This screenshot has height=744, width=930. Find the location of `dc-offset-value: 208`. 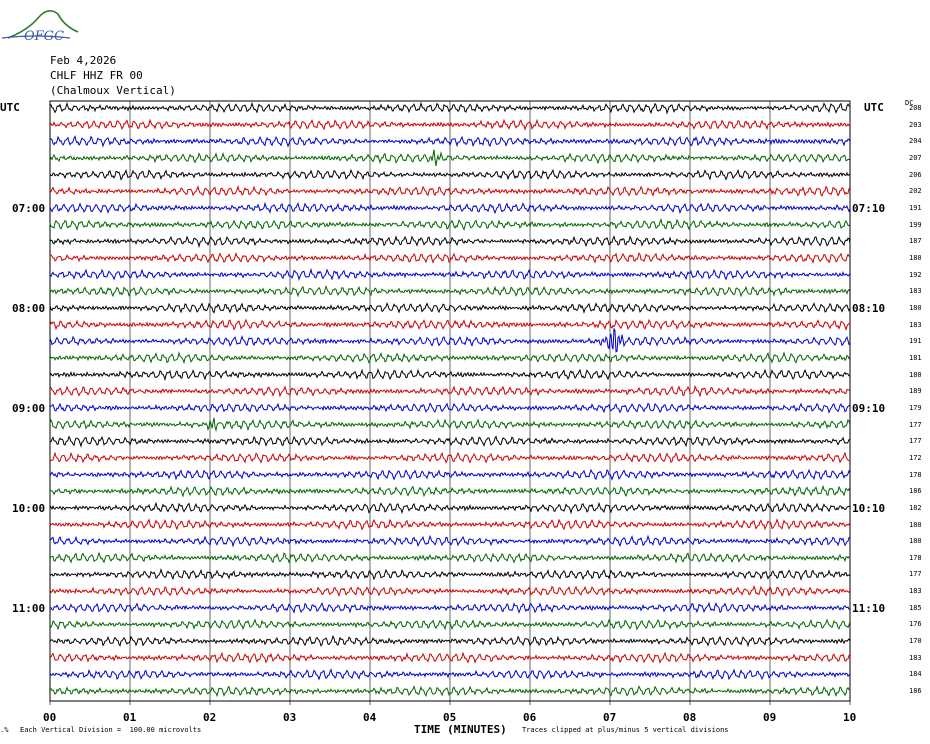

dc-offset-value: 208 is located at coordinates (915, 108).